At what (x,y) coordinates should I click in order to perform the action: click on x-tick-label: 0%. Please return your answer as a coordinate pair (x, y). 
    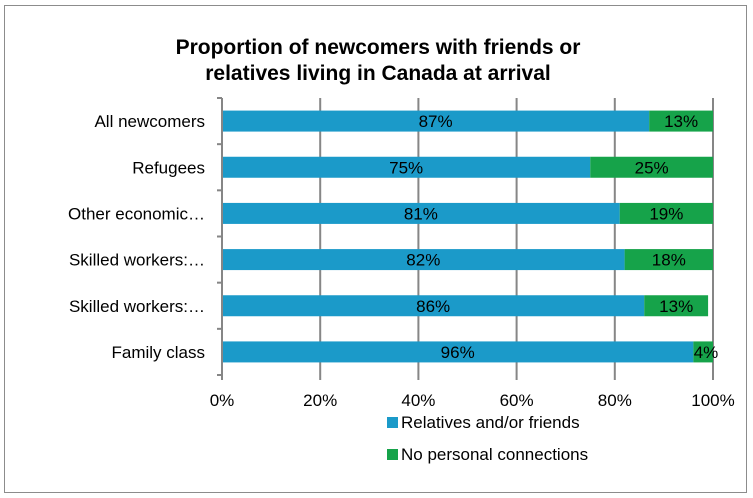
    Looking at the image, I should click on (222, 400).